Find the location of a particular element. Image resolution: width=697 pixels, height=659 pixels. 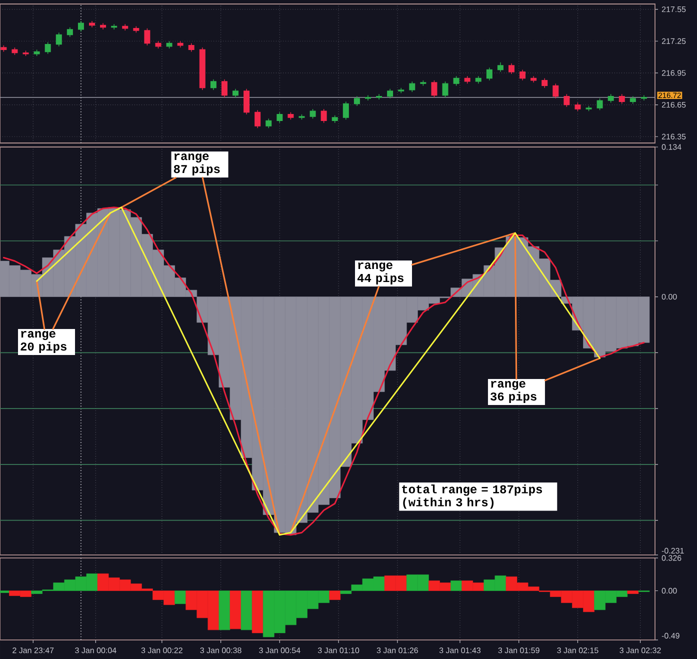

x-tick-label: 2 Jan 23:47 is located at coordinates (33, 651).